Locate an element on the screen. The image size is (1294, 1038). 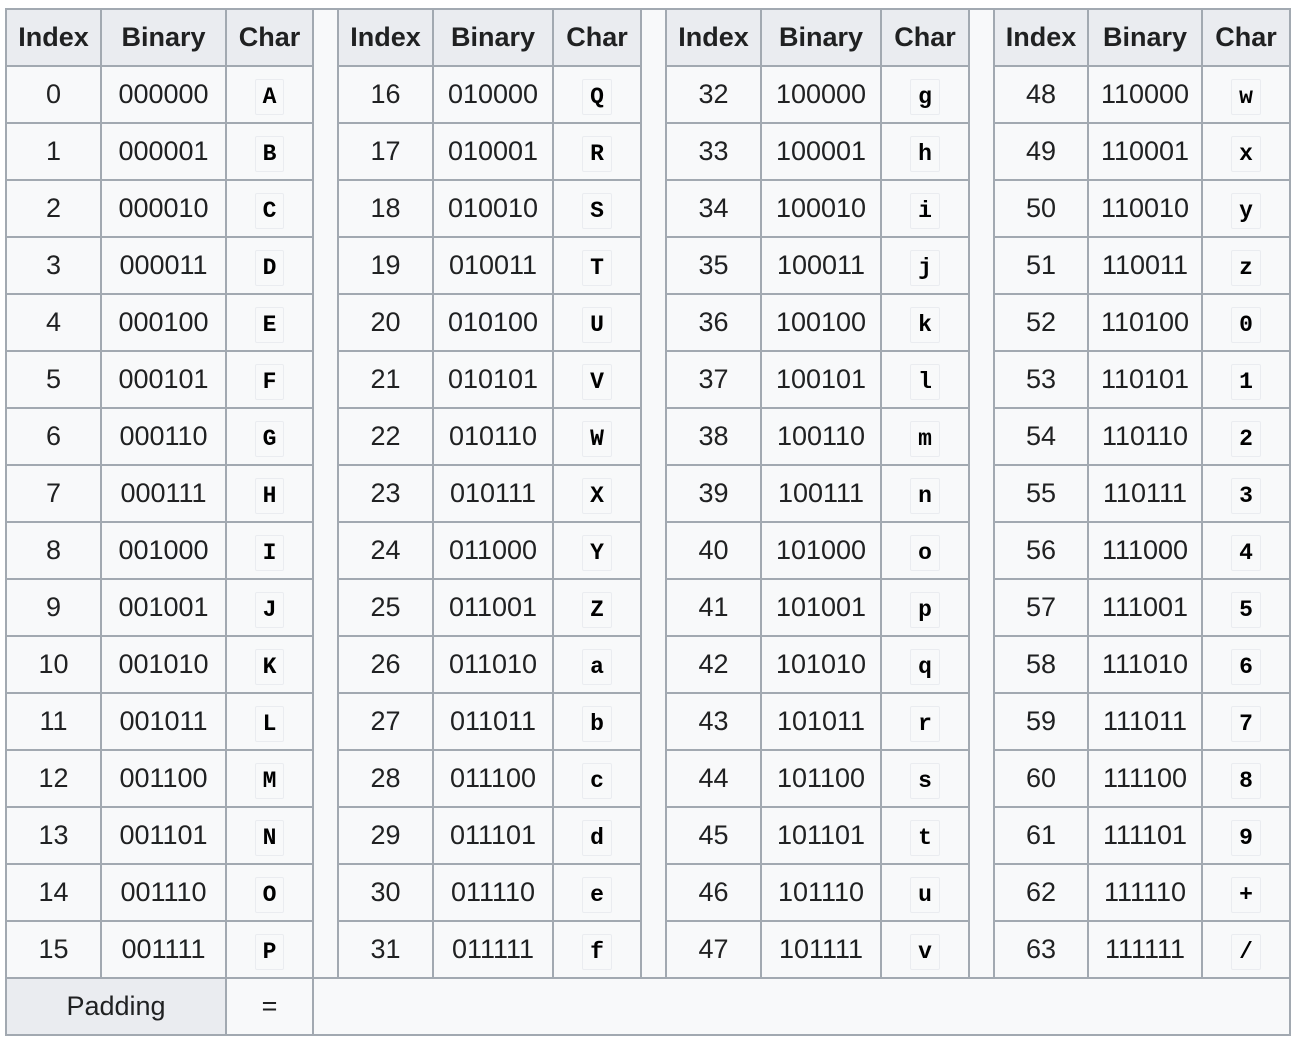
padding-char: = is located at coordinates (269, 1006).